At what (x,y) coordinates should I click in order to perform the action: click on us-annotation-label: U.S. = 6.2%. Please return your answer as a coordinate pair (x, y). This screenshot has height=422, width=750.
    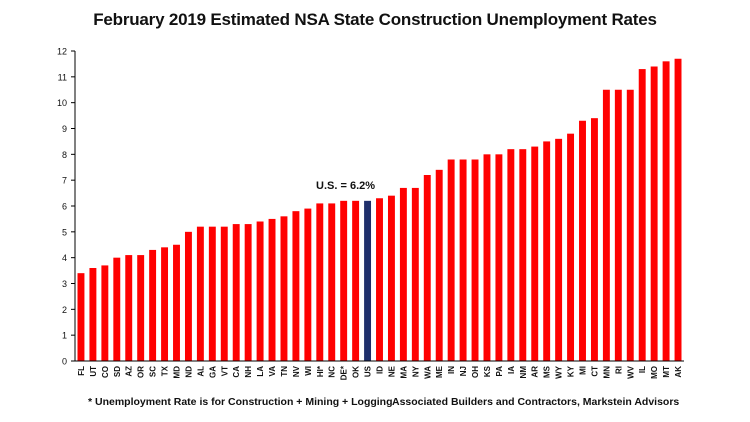
    Looking at the image, I should click on (345, 186).